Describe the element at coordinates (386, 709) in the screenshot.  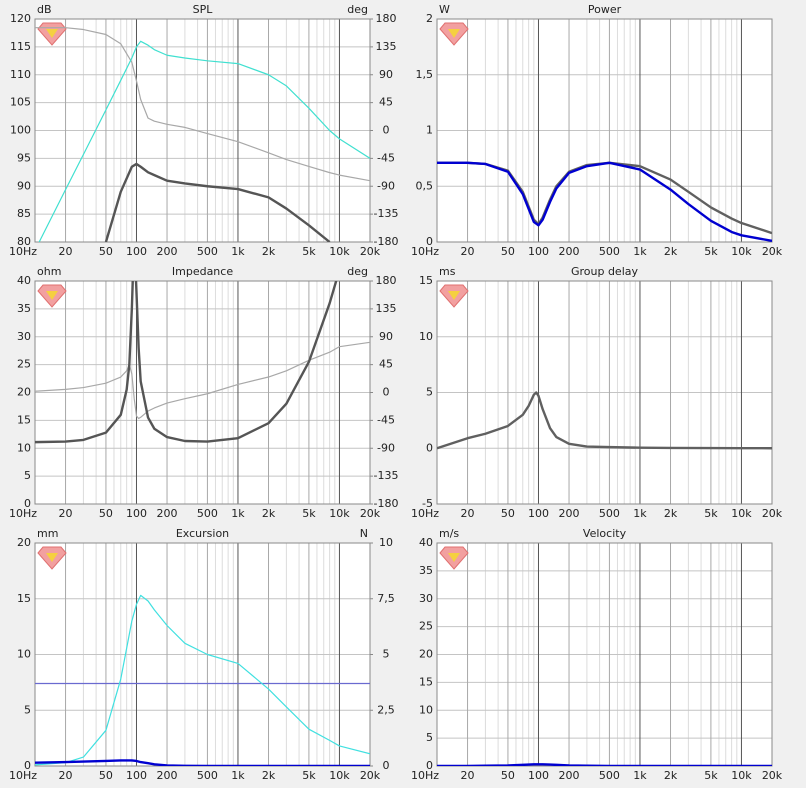
I see `y2-tick-label: 2,5` at that location.